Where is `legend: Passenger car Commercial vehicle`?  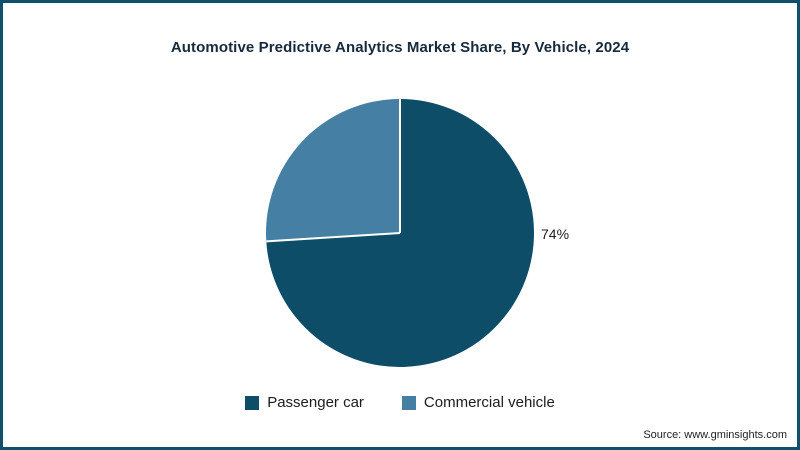 legend: Passenger car Commercial vehicle is located at coordinates (400, 402).